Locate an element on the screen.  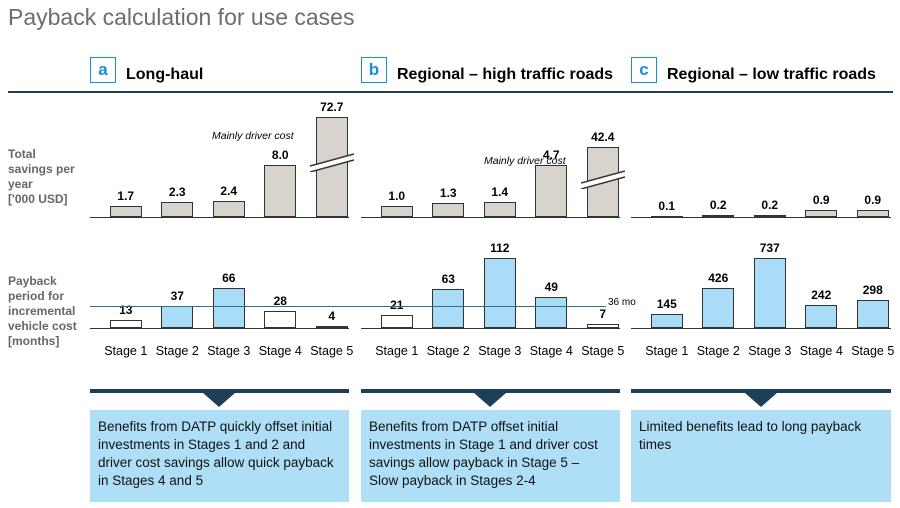
payback-value-label: 7 is located at coordinates (603, 313).